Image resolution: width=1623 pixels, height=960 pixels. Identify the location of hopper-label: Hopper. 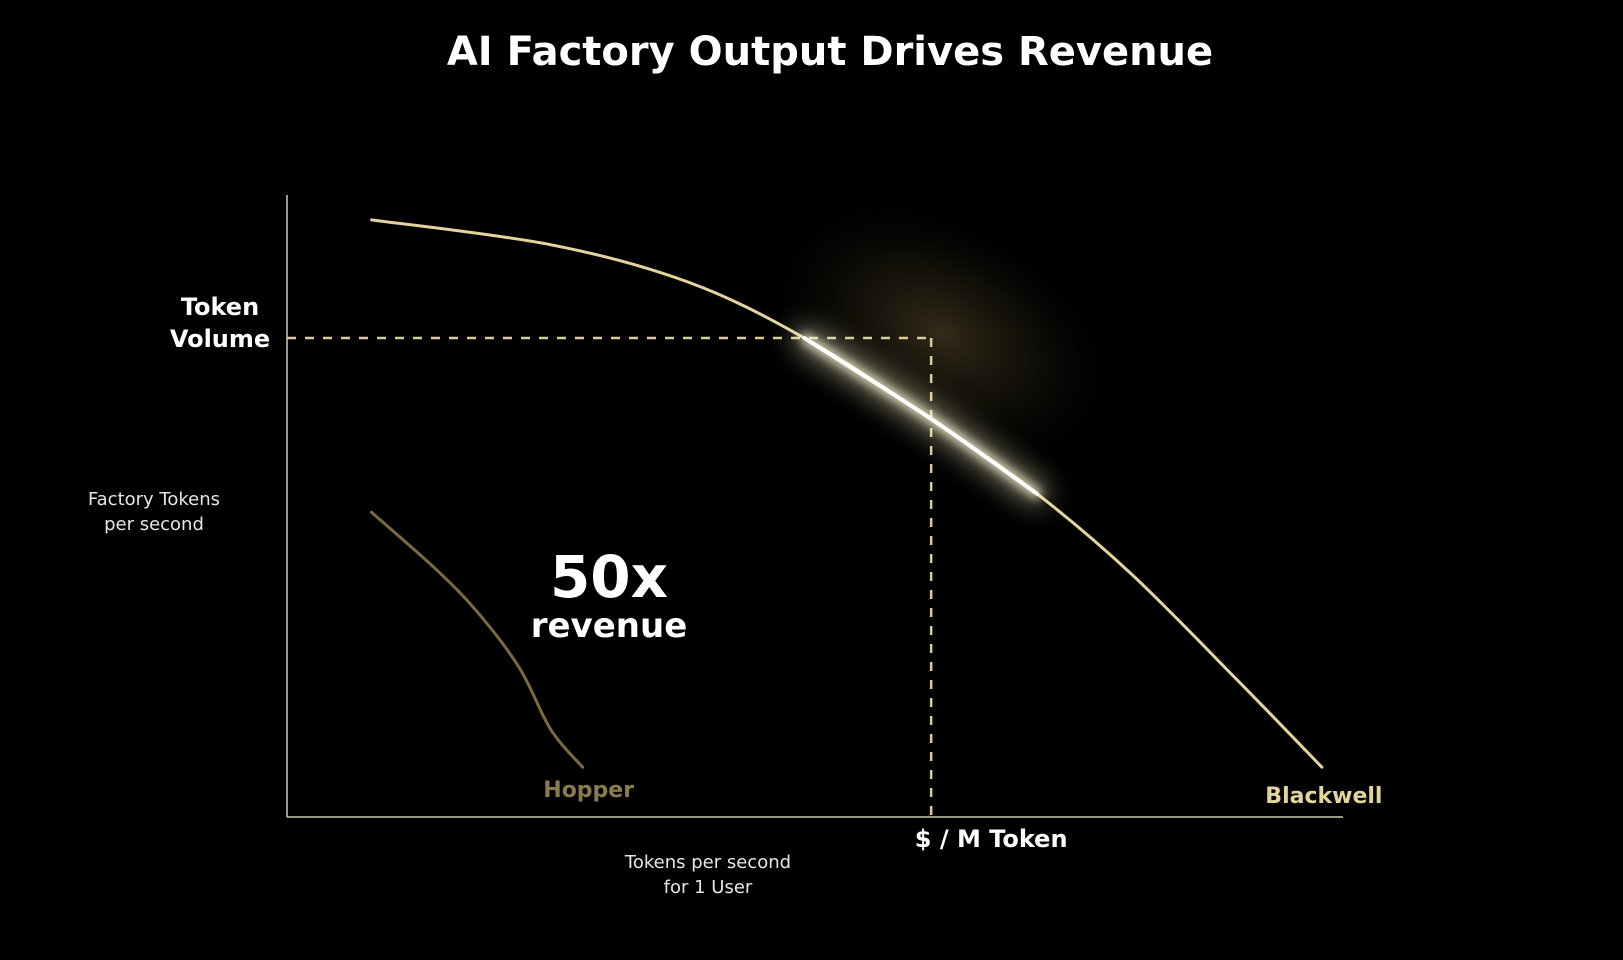
(588, 790).